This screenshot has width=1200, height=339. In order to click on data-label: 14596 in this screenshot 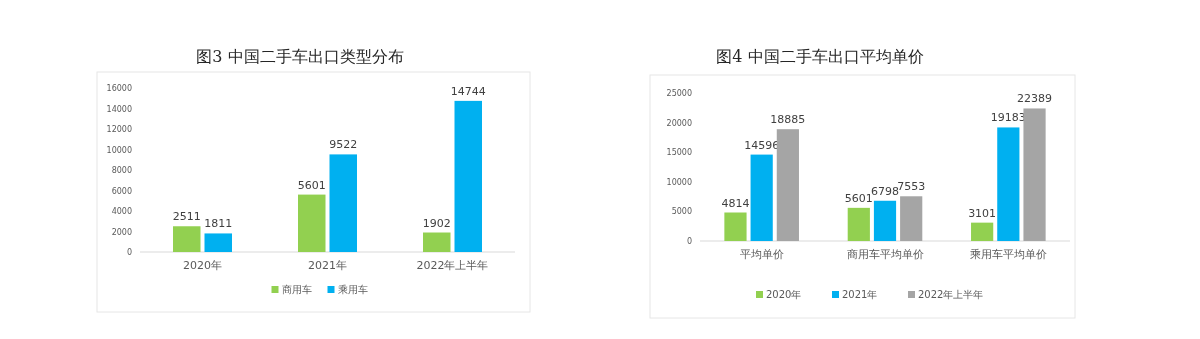, I will do `click(762, 145)`.